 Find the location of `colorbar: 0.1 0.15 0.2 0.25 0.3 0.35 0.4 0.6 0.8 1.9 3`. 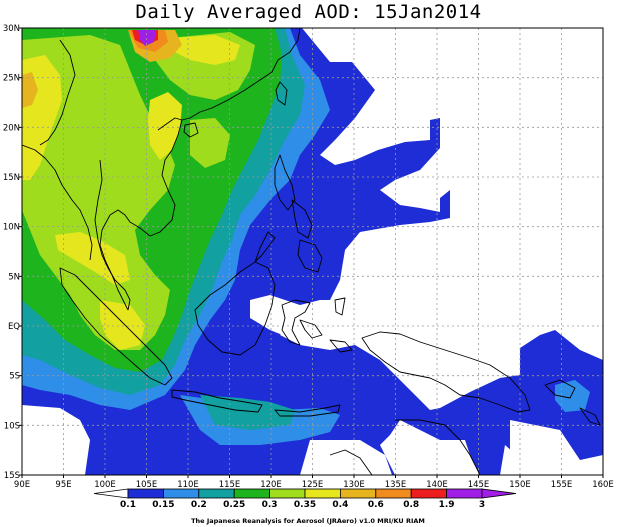

colorbar: 0.1 0.15 0.2 0.25 0.3 0.35 0.4 0.6 0.8 1.9 3 is located at coordinates (305, 499).